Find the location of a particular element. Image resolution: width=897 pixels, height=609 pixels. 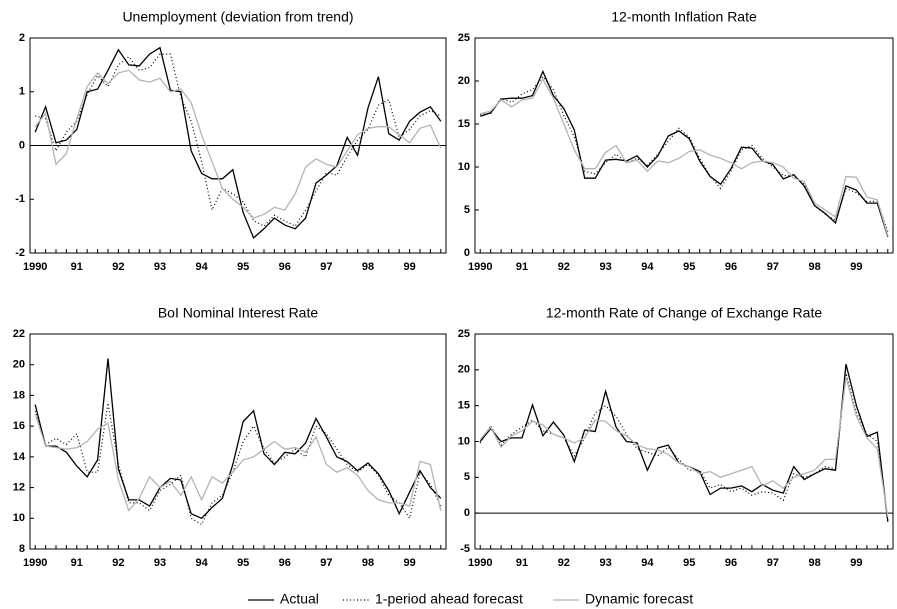

y-tick-label: 14 is located at coordinates (19, 457).